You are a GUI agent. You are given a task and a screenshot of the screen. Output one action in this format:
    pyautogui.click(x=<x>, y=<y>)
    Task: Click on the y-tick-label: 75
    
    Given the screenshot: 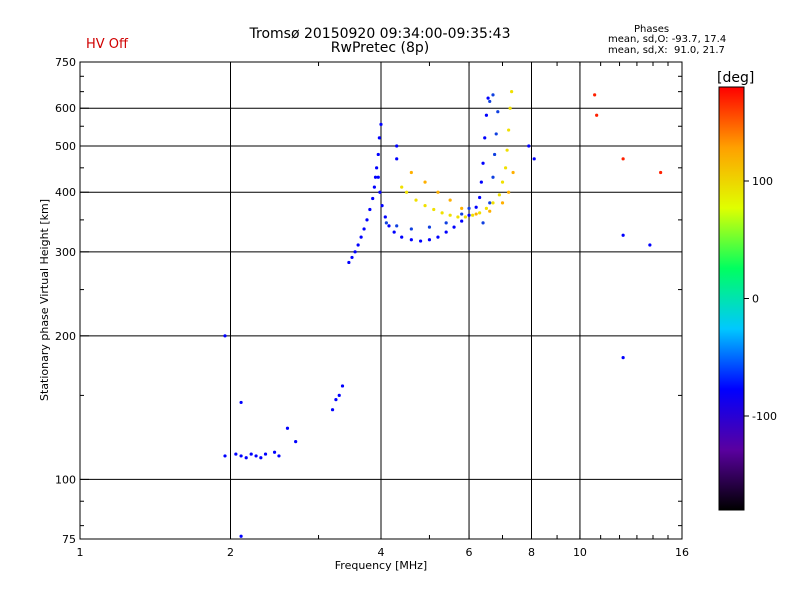 What is the action you would take?
    pyautogui.click(x=69, y=539)
    